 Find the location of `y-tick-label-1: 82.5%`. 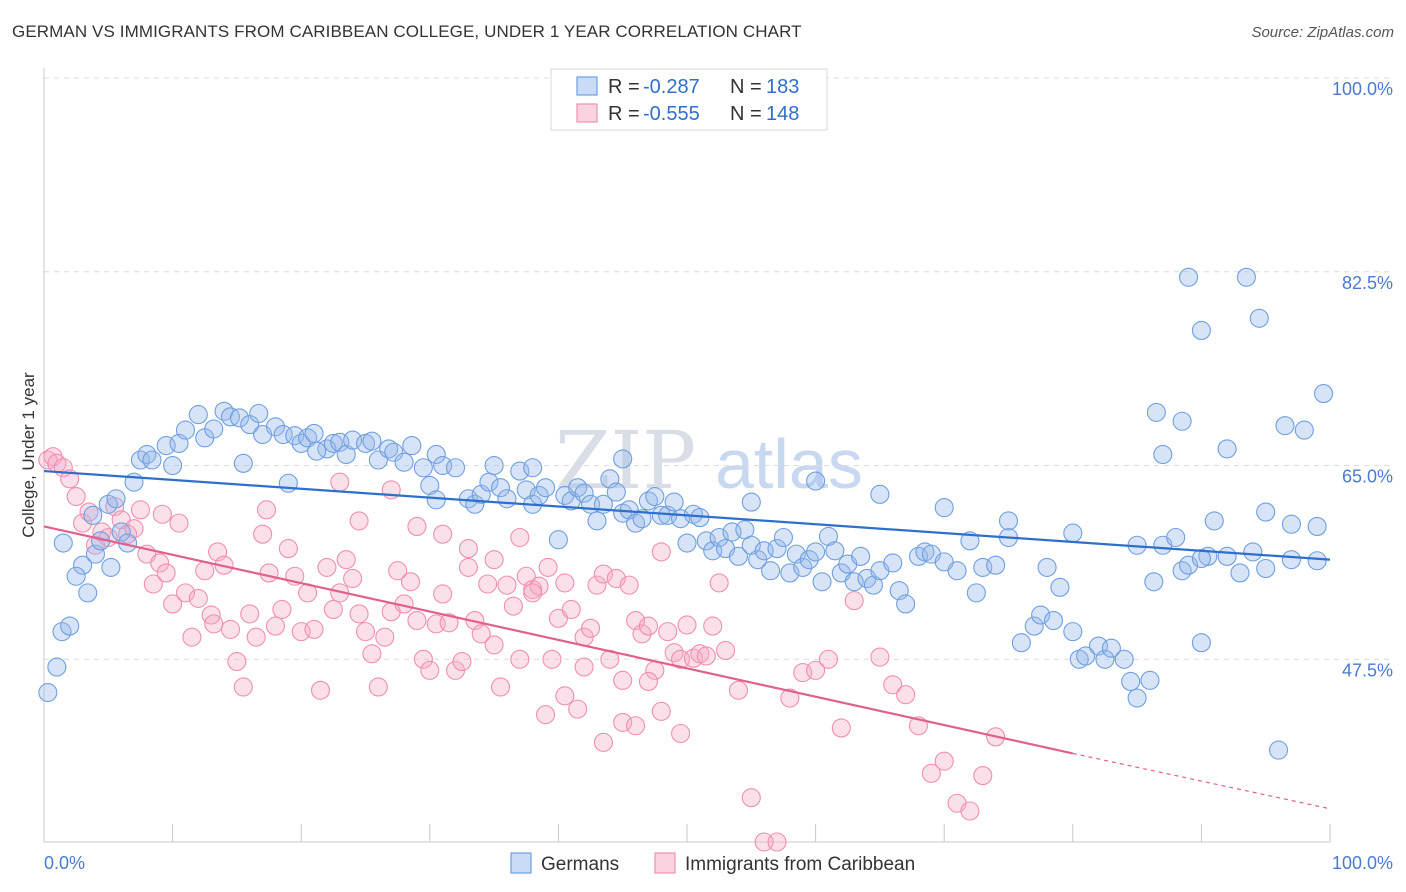

y-tick-label-1: 82.5% is located at coordinates (1367, 283).